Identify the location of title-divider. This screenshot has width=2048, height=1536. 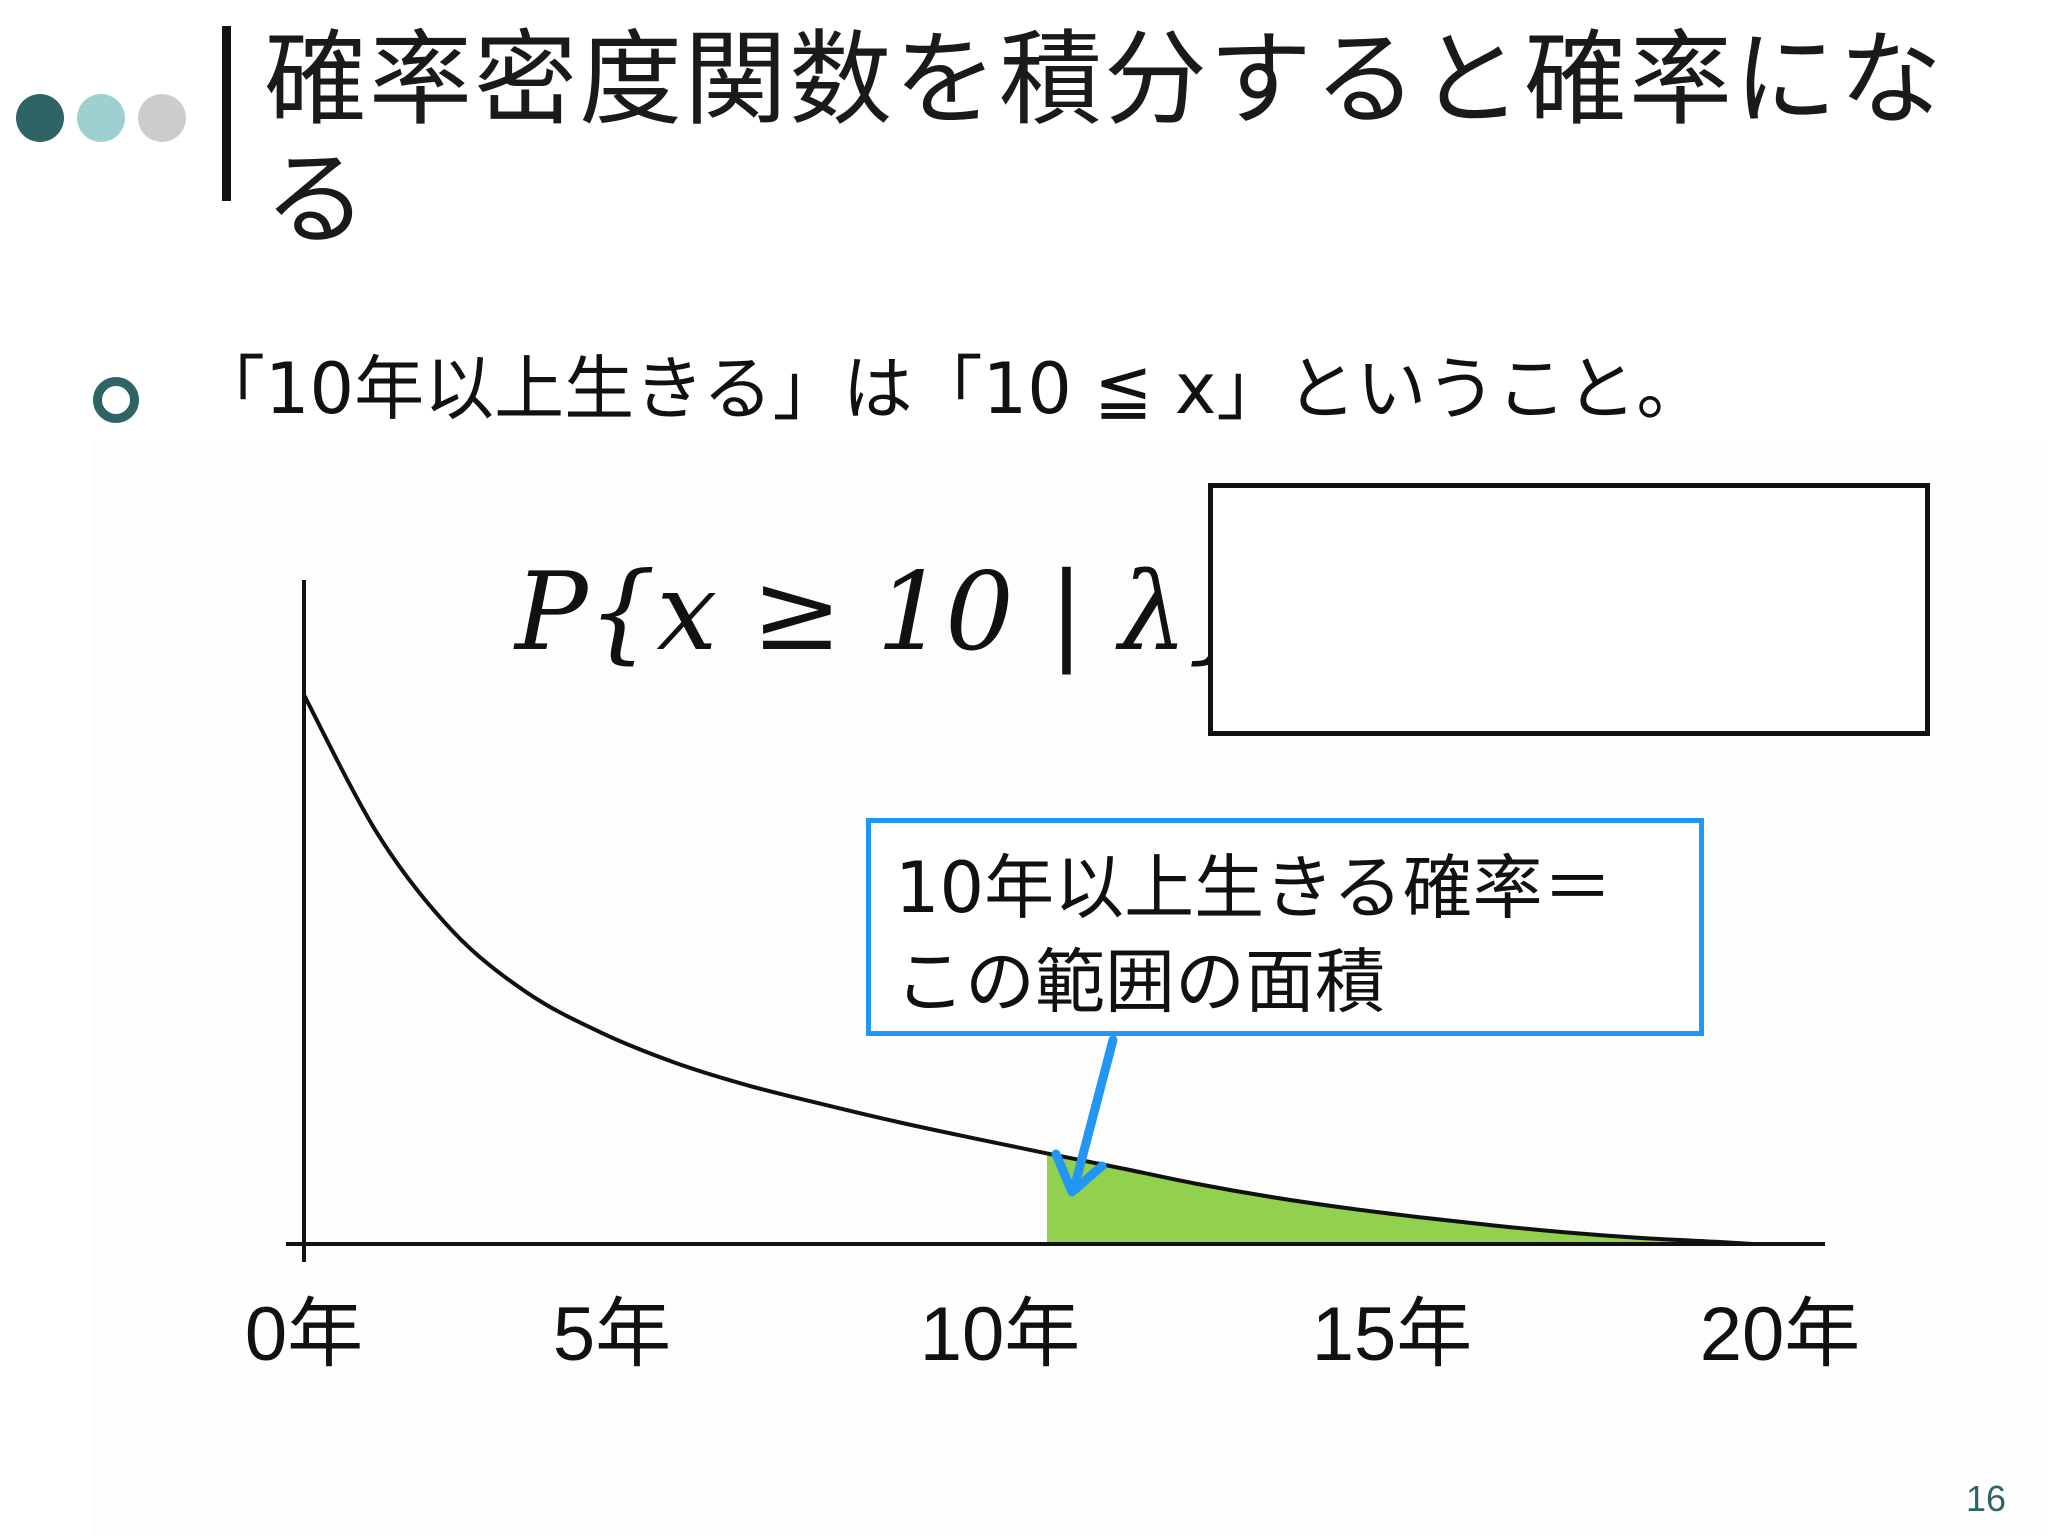
(226, 113).